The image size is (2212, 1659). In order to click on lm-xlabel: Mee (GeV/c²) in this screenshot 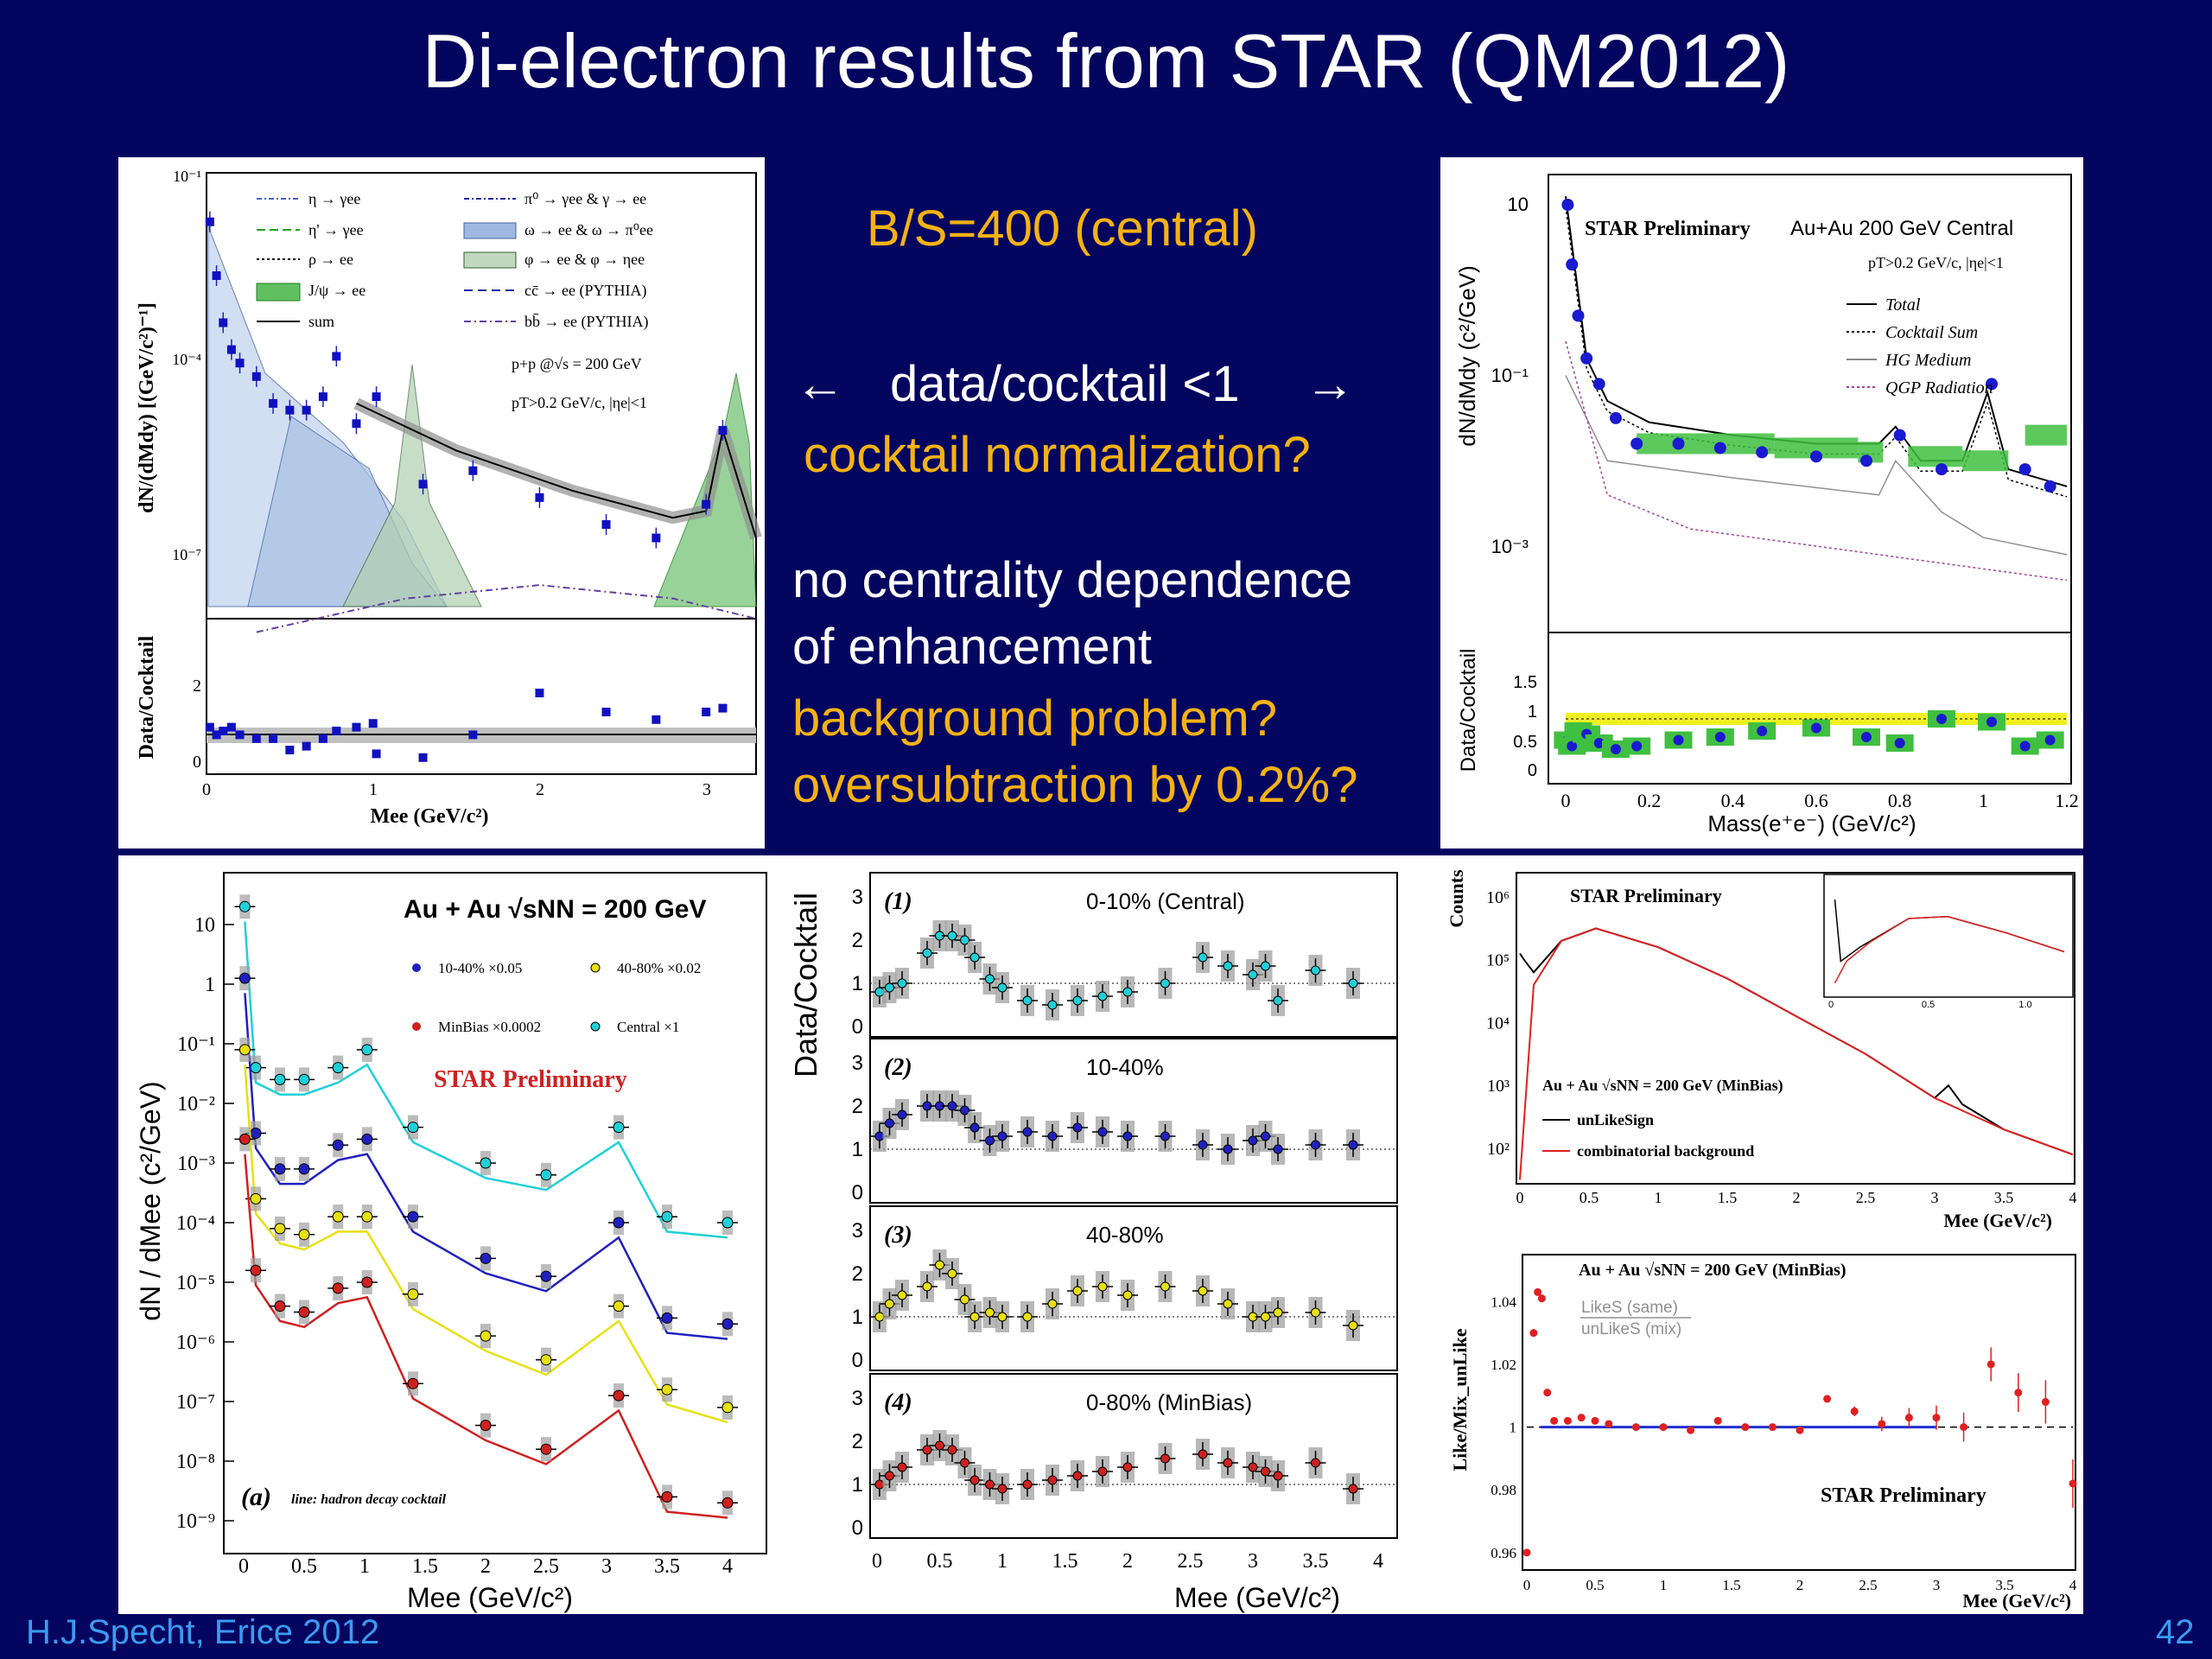, I will do `click(2016, 1600)`.